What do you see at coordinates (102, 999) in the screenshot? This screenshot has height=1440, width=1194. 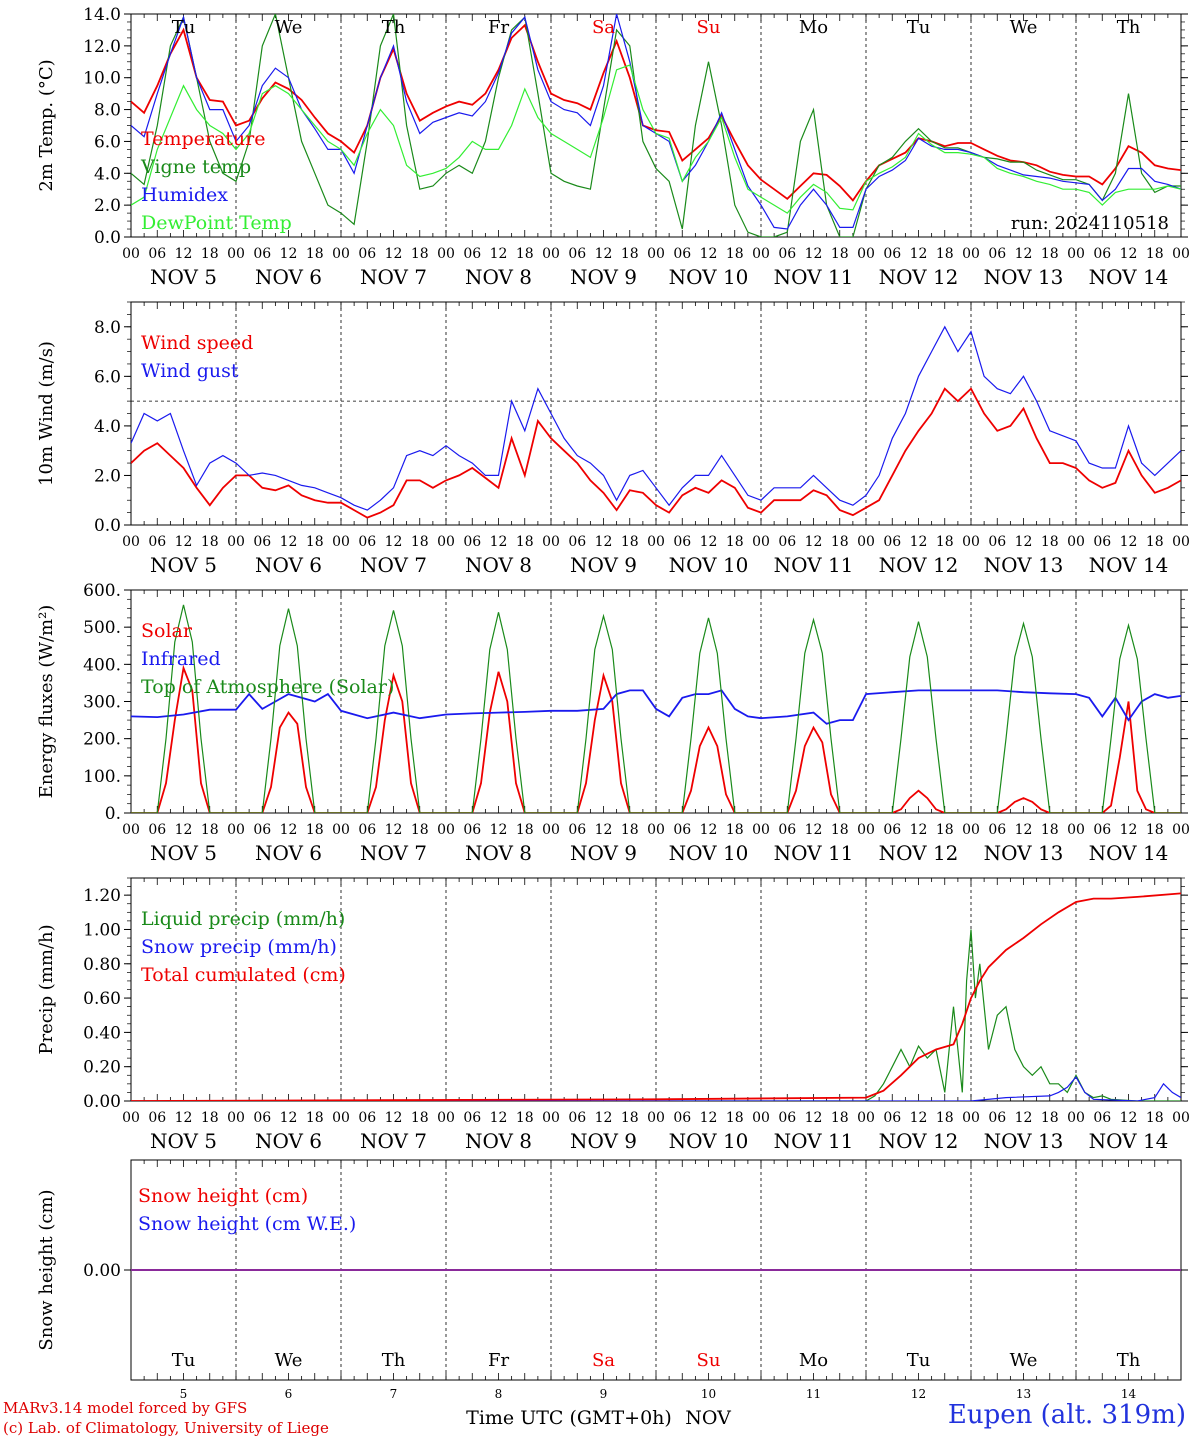 I see `y-tick-label: 0.60` at bounding box center [102, 999].